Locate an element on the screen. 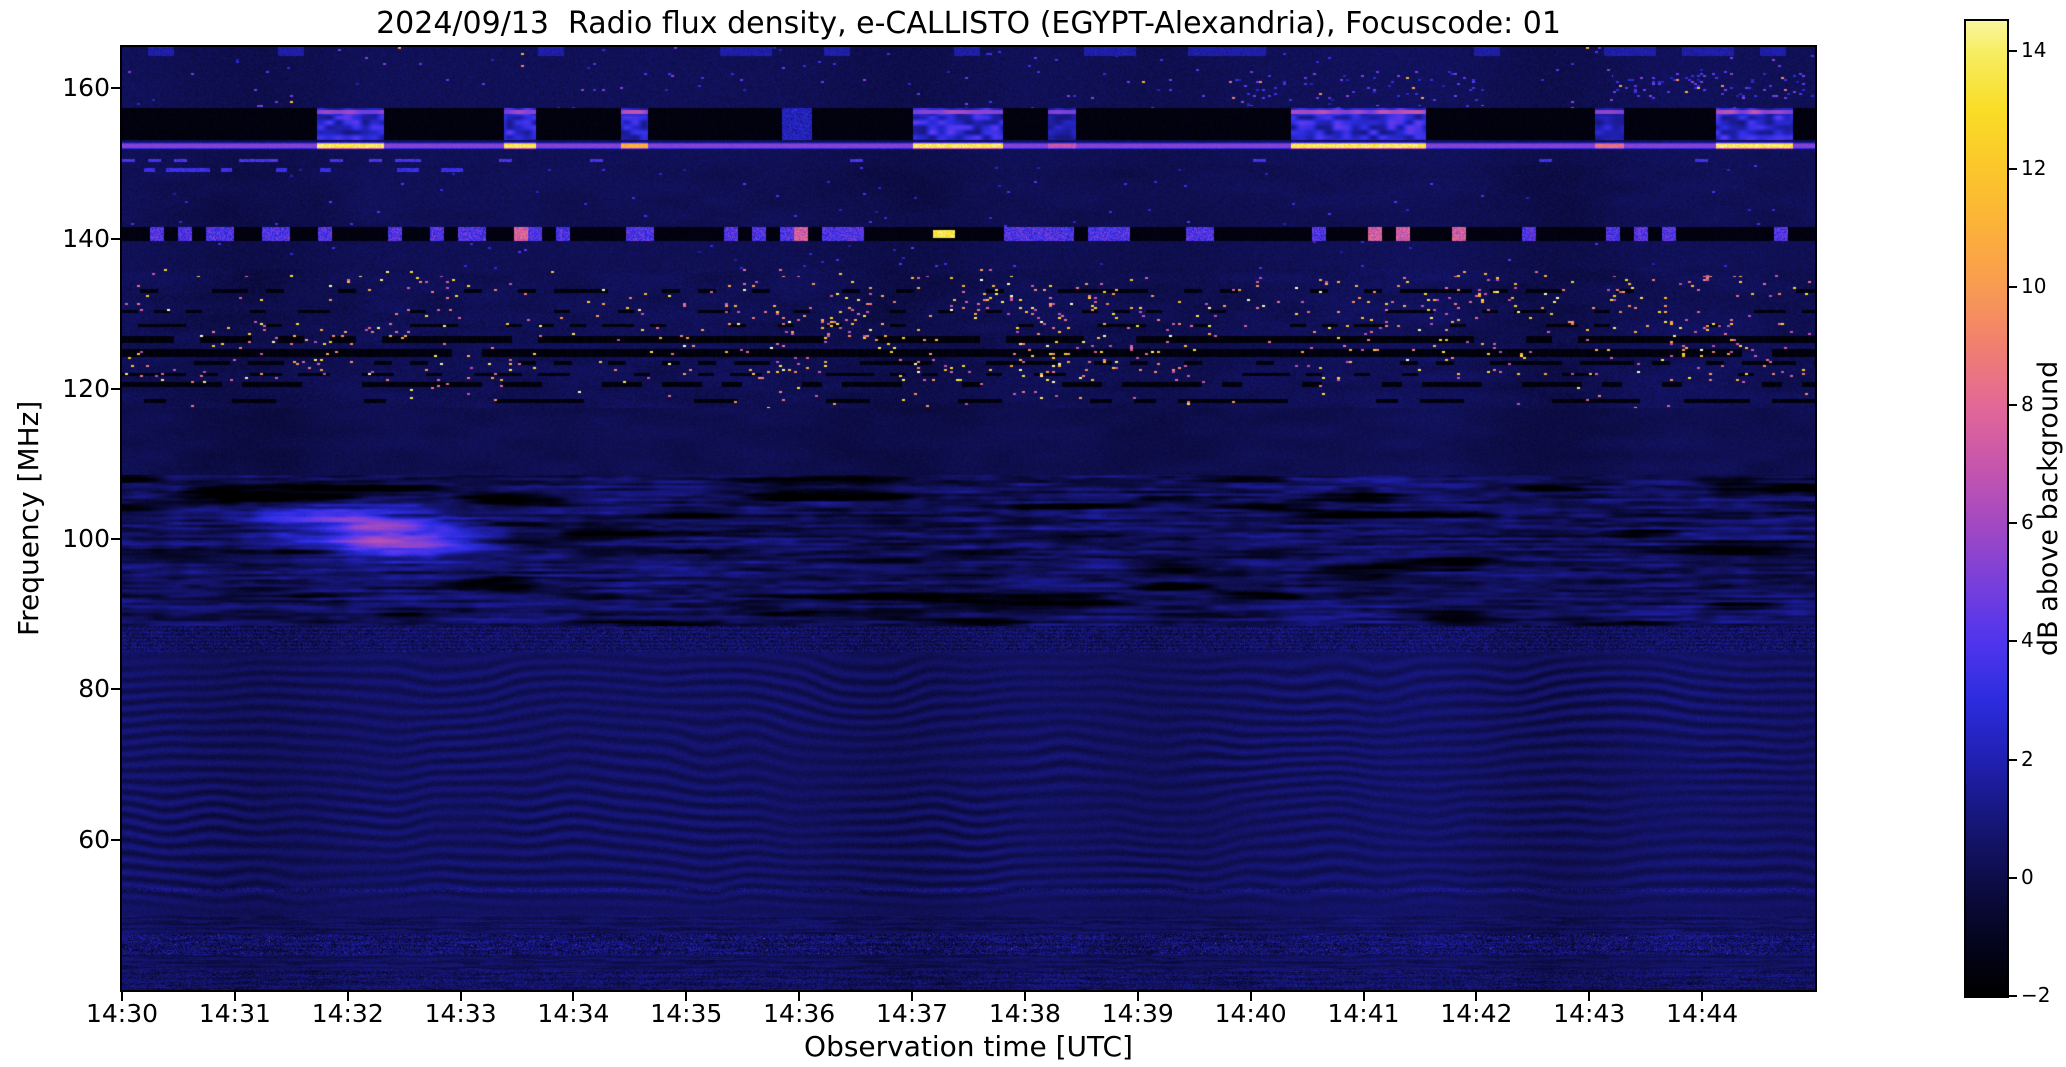  x-axis-tick-label: 14:33 is located at coordinates (460, 1013).